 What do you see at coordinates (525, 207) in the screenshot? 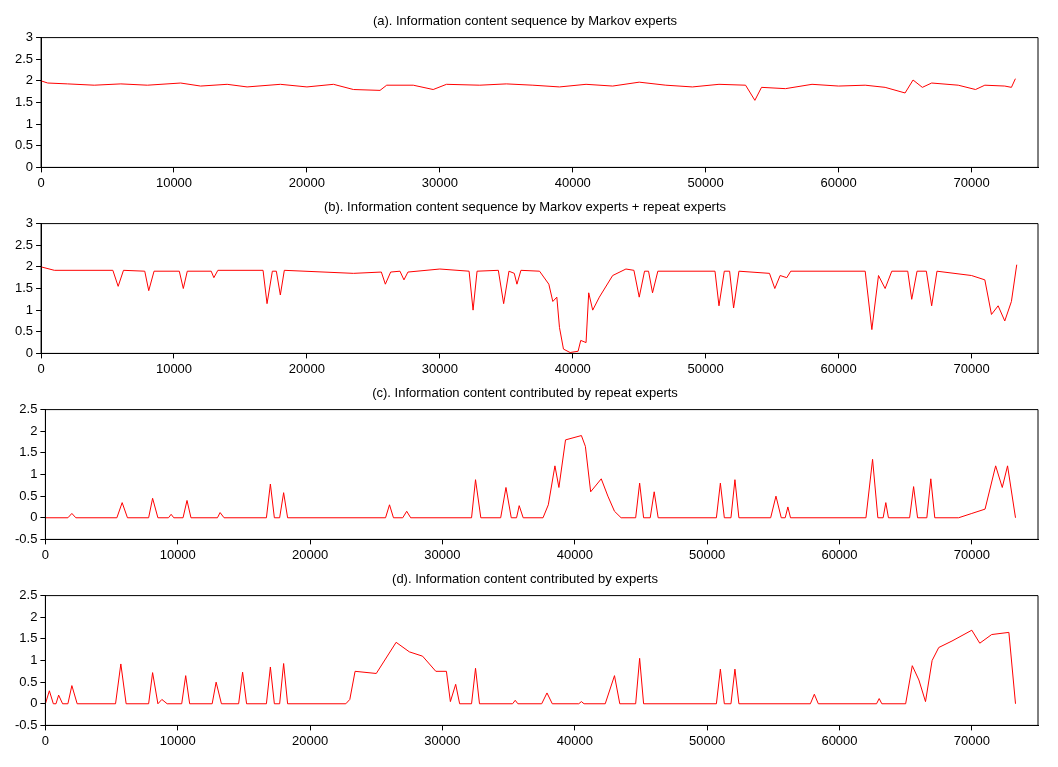
I see `chart-title: (b). Information content sequence by Markov experts + repeat experts` at bounding box center [525, 207].